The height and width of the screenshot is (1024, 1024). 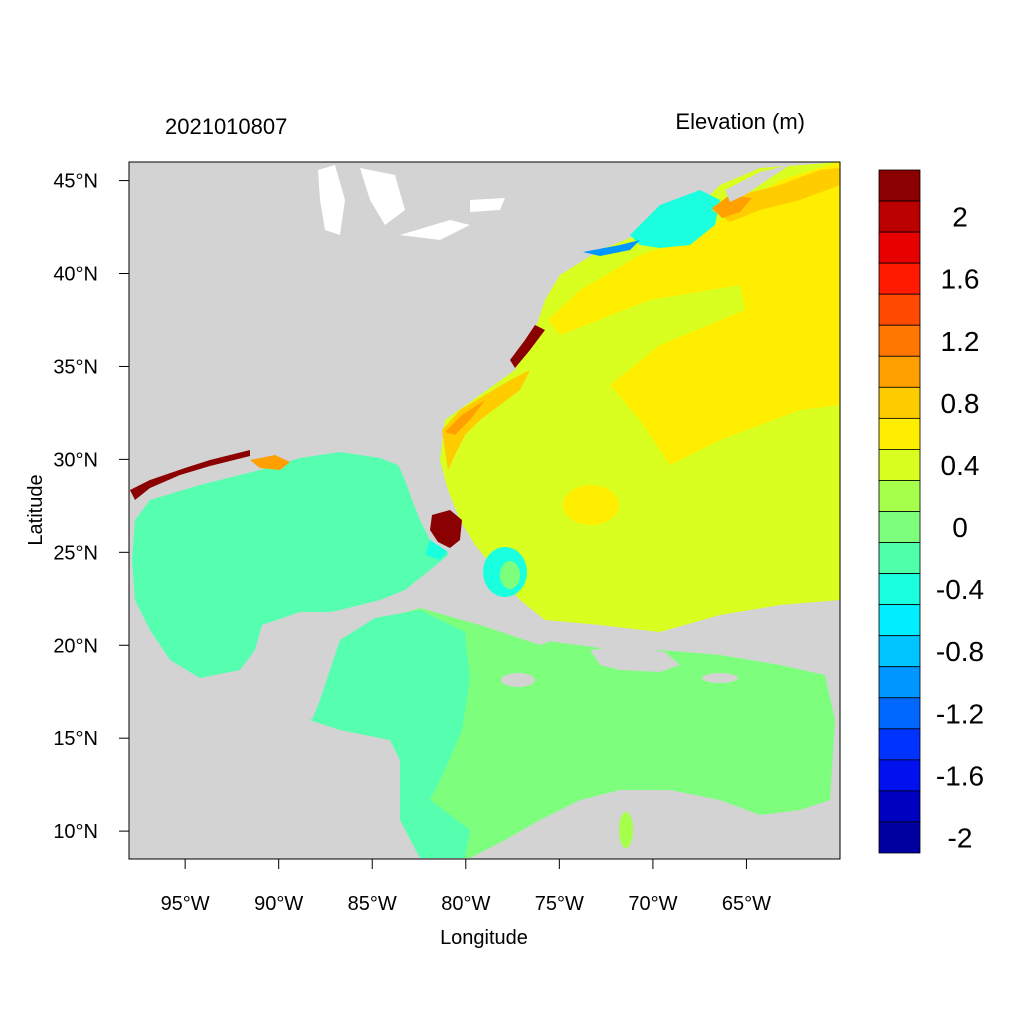 I want to click on y-tick-label: 20°N, so click(x=75, y=646).